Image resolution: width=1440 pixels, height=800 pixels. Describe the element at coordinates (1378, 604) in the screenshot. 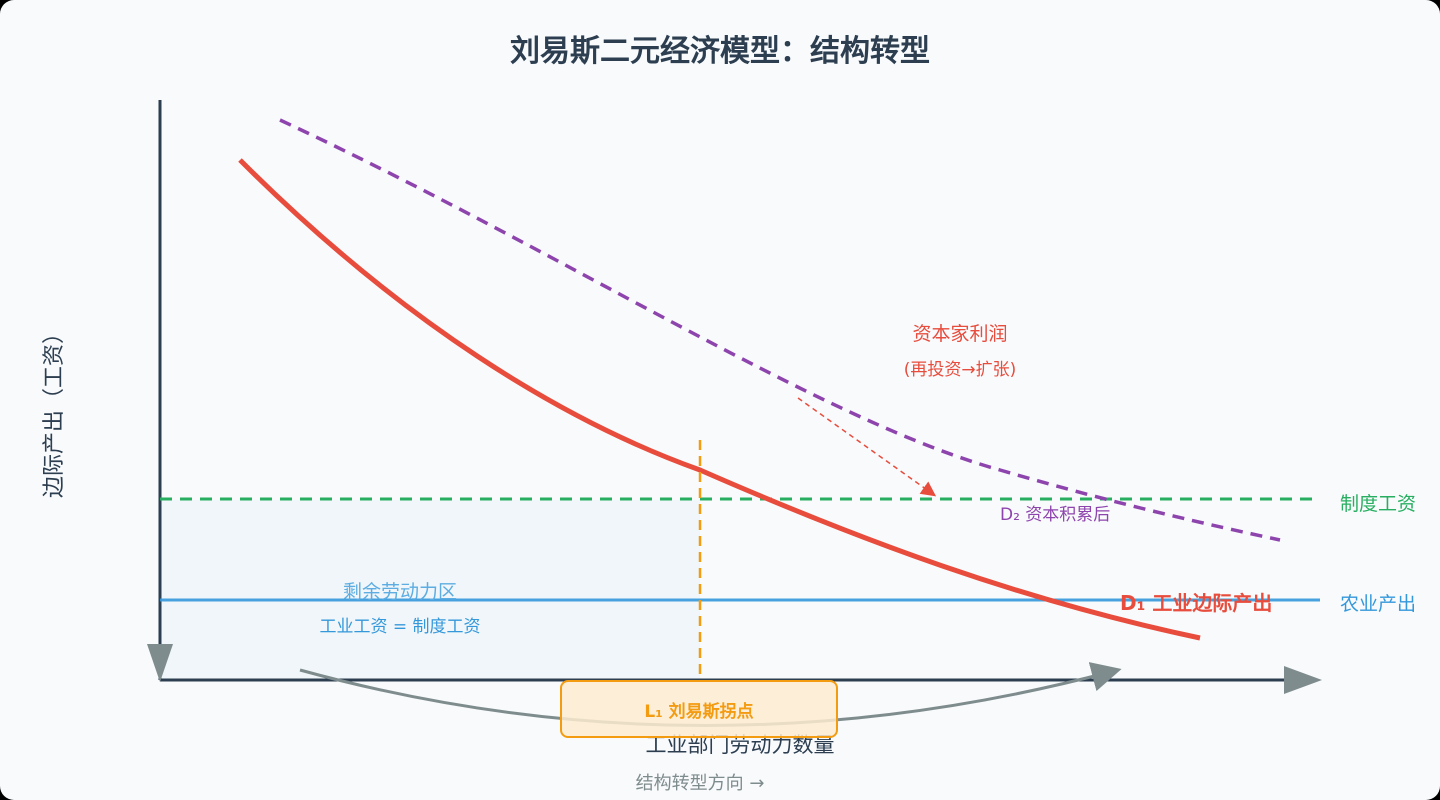

I see `agri-output-label: 农业产出` at that location.